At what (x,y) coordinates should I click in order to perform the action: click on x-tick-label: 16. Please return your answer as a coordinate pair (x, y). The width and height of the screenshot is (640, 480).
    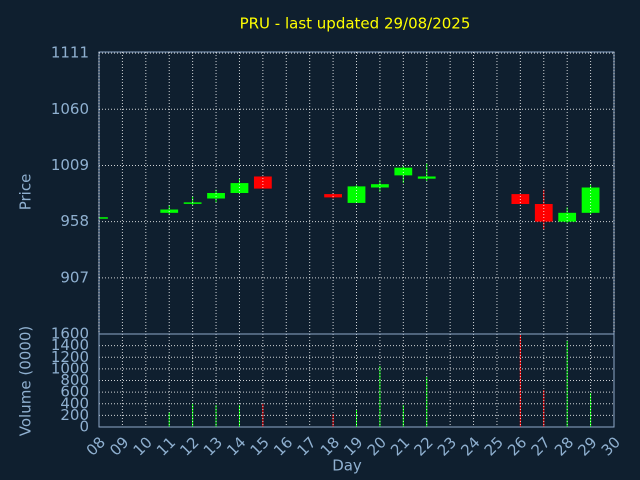
    Looking at the image, I should click on (283, 446).